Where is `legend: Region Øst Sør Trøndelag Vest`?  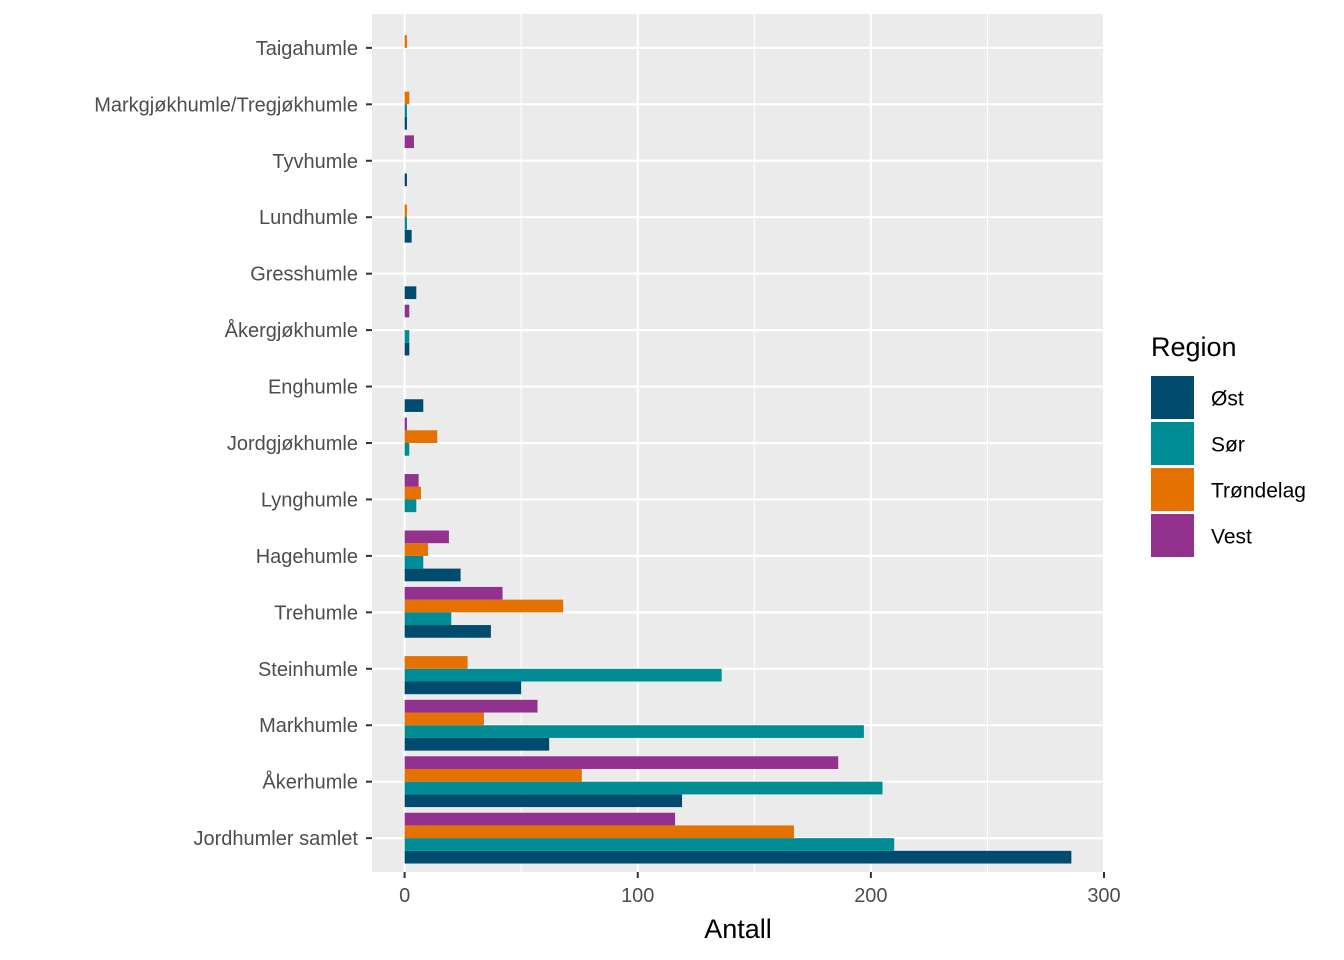 legend: Region Øst Sør Trøndelag Vest is located at coordinates (1228, 444).